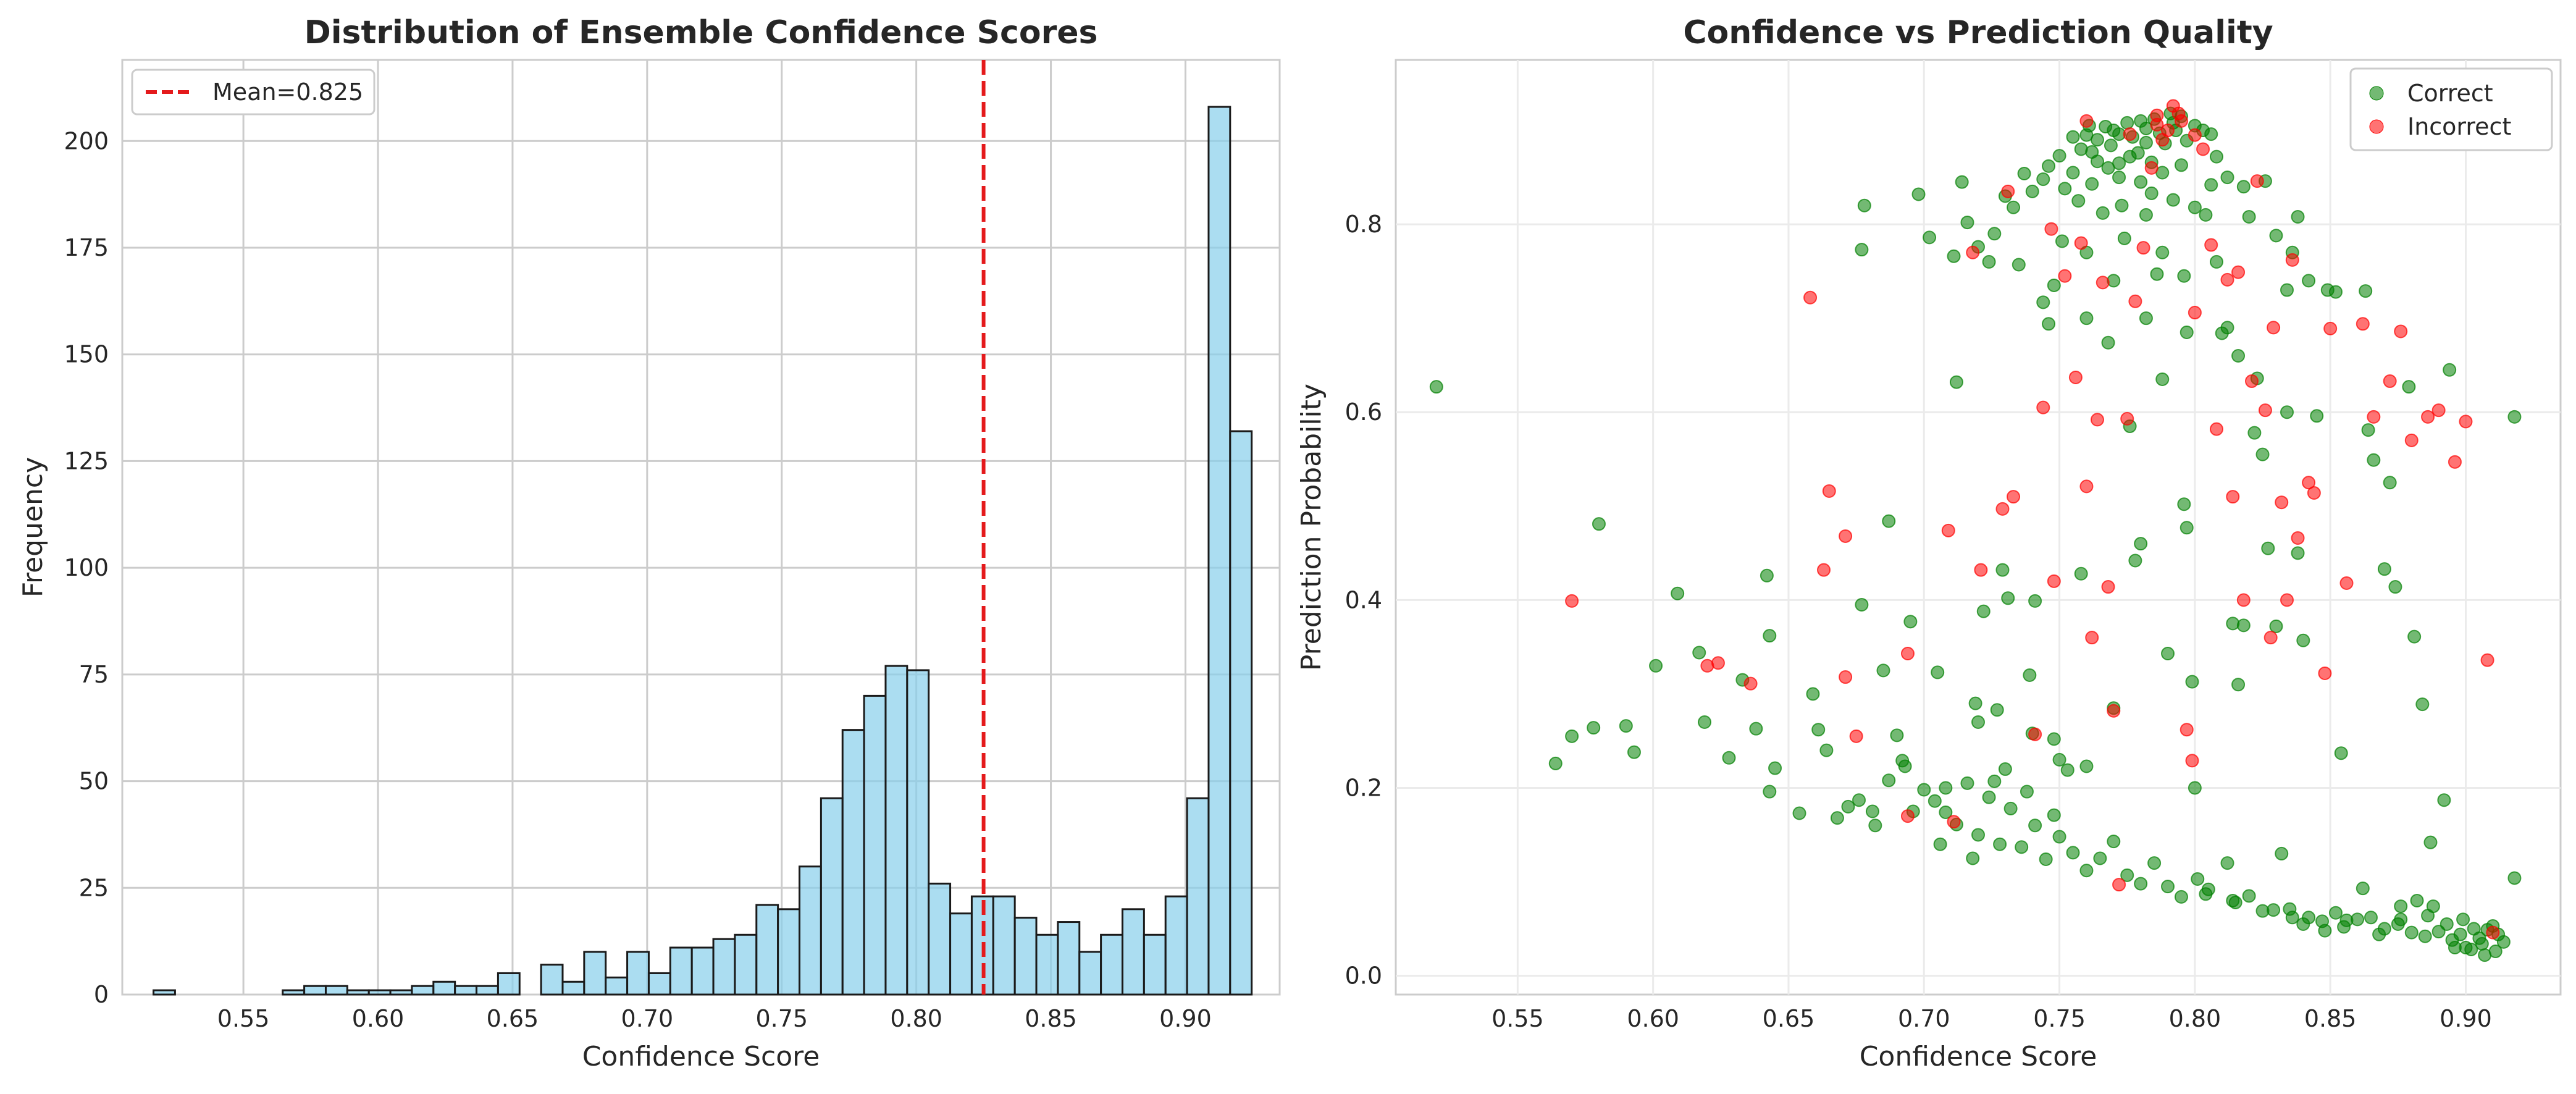 The width and height of the screenshot is (2576, 1094). What do you see at coordinates (1185, 1018) in the screenshot?
I see `histogram-x-tick-label: 0.90` at bounding box center [1185, 1018].